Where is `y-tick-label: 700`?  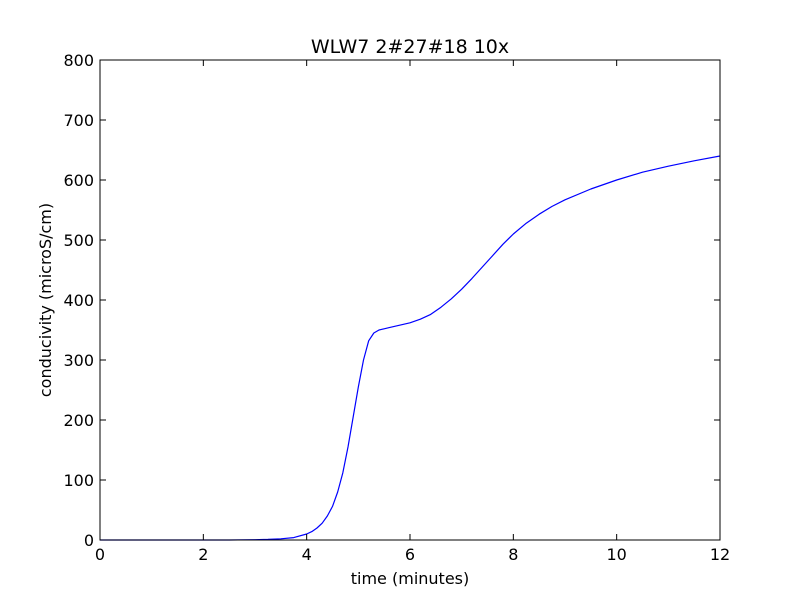
y-tick-label: 700 is located at coordinates (78, 120).